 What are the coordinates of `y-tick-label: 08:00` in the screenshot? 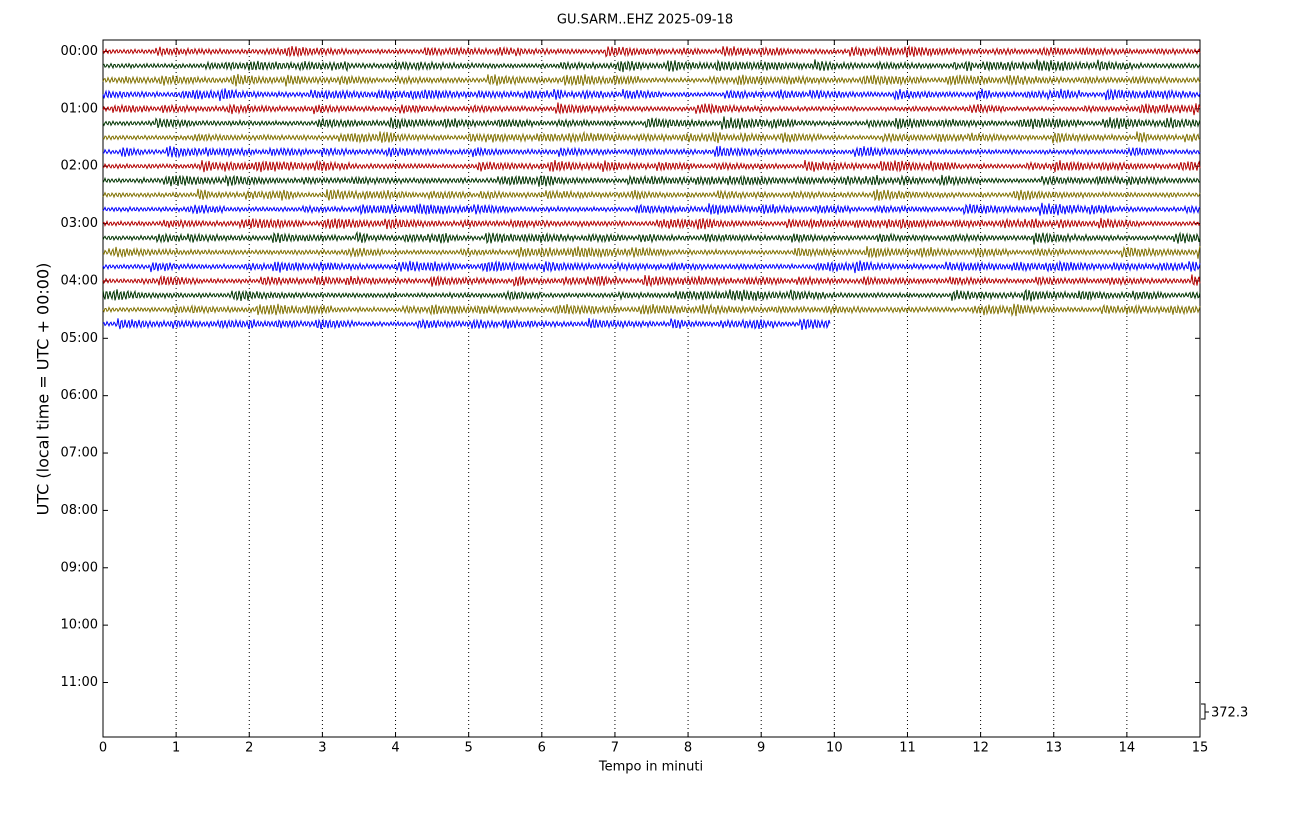 It's located at (79, 510).